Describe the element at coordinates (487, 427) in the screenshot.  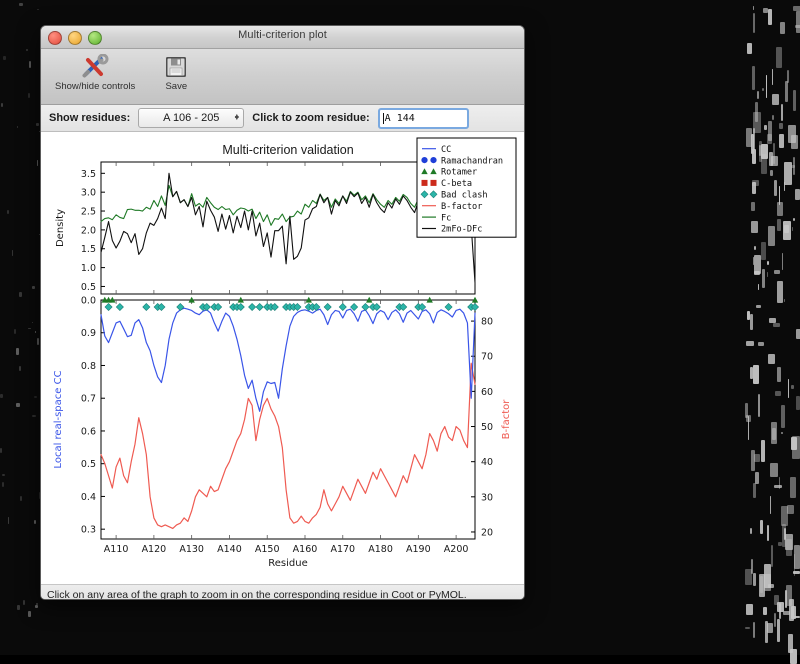
I see `bfactor-y-tick-label: 50` at that location.